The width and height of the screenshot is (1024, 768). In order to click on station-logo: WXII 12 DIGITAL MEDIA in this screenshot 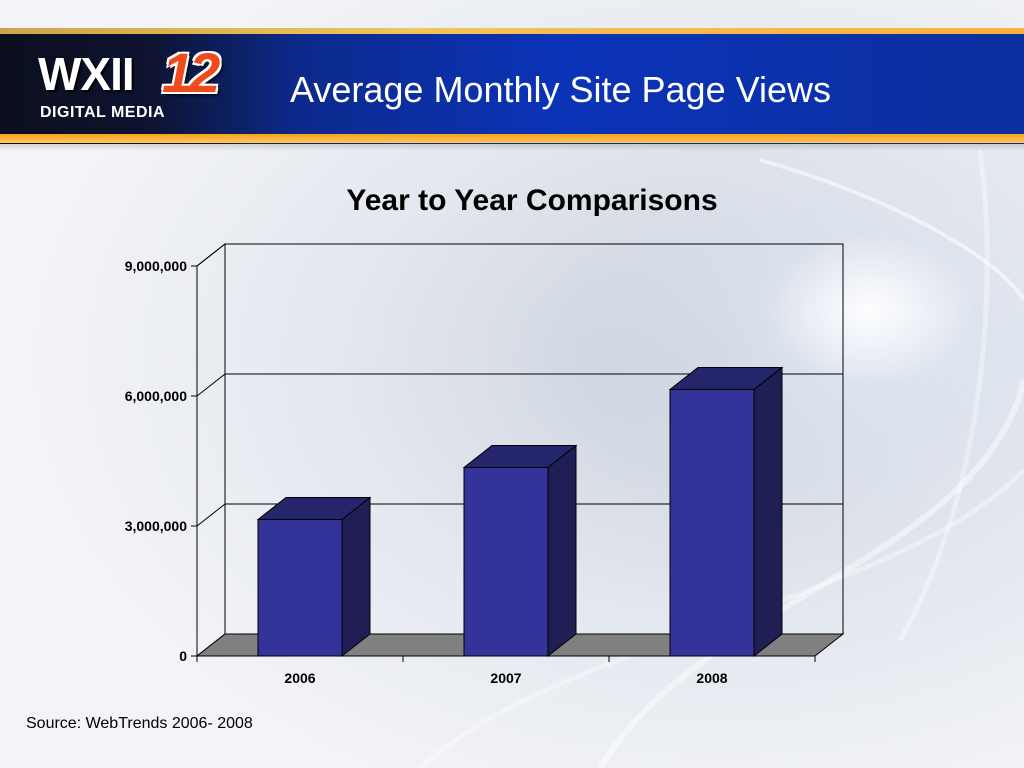, I will do `click(133, 85)`.